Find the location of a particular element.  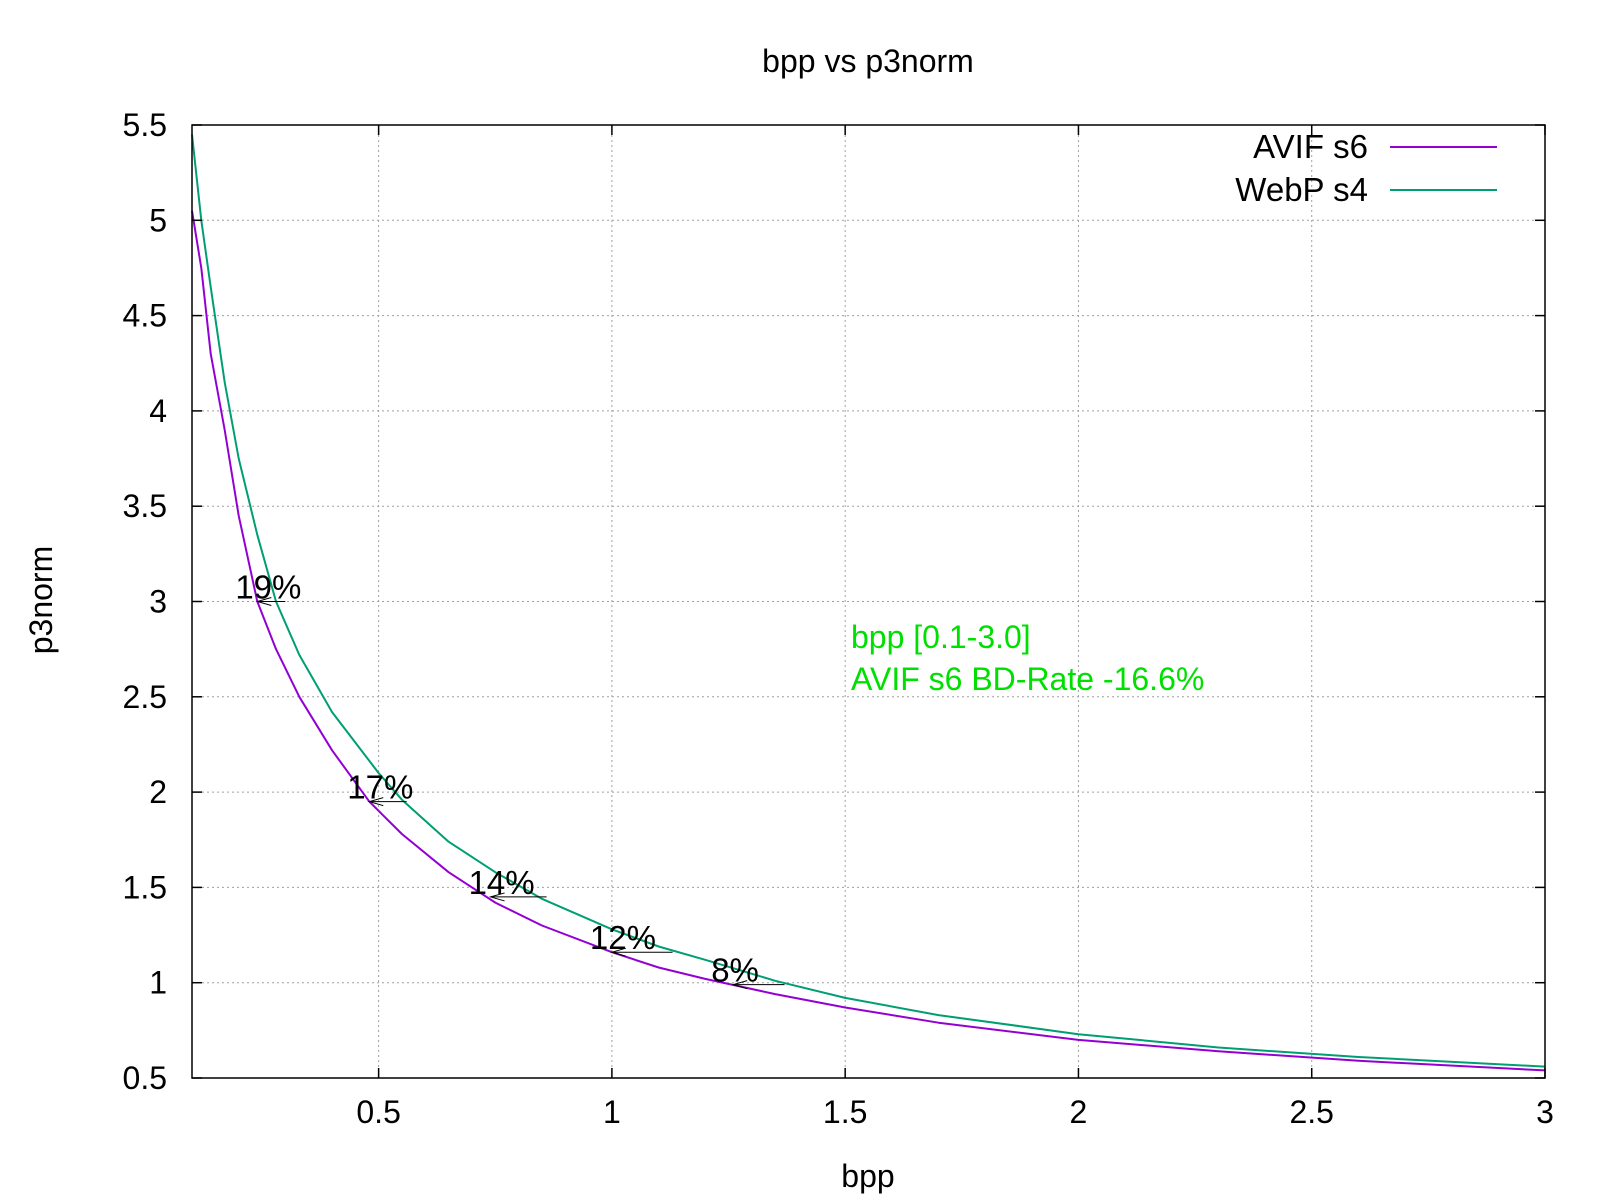

annotation-label: 8% is located at coordinates (735, 970).